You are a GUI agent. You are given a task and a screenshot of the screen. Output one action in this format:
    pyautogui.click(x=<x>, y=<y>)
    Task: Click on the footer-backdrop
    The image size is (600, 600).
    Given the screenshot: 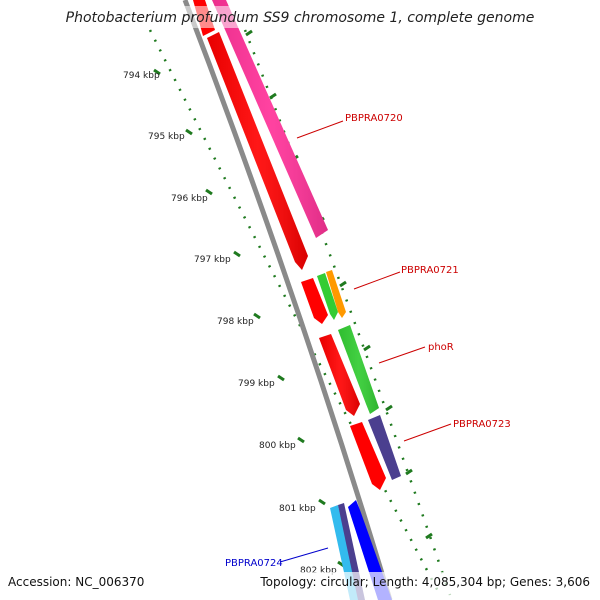 What is the action you would take?
    pyautogui.click(x=300, y=586)
    